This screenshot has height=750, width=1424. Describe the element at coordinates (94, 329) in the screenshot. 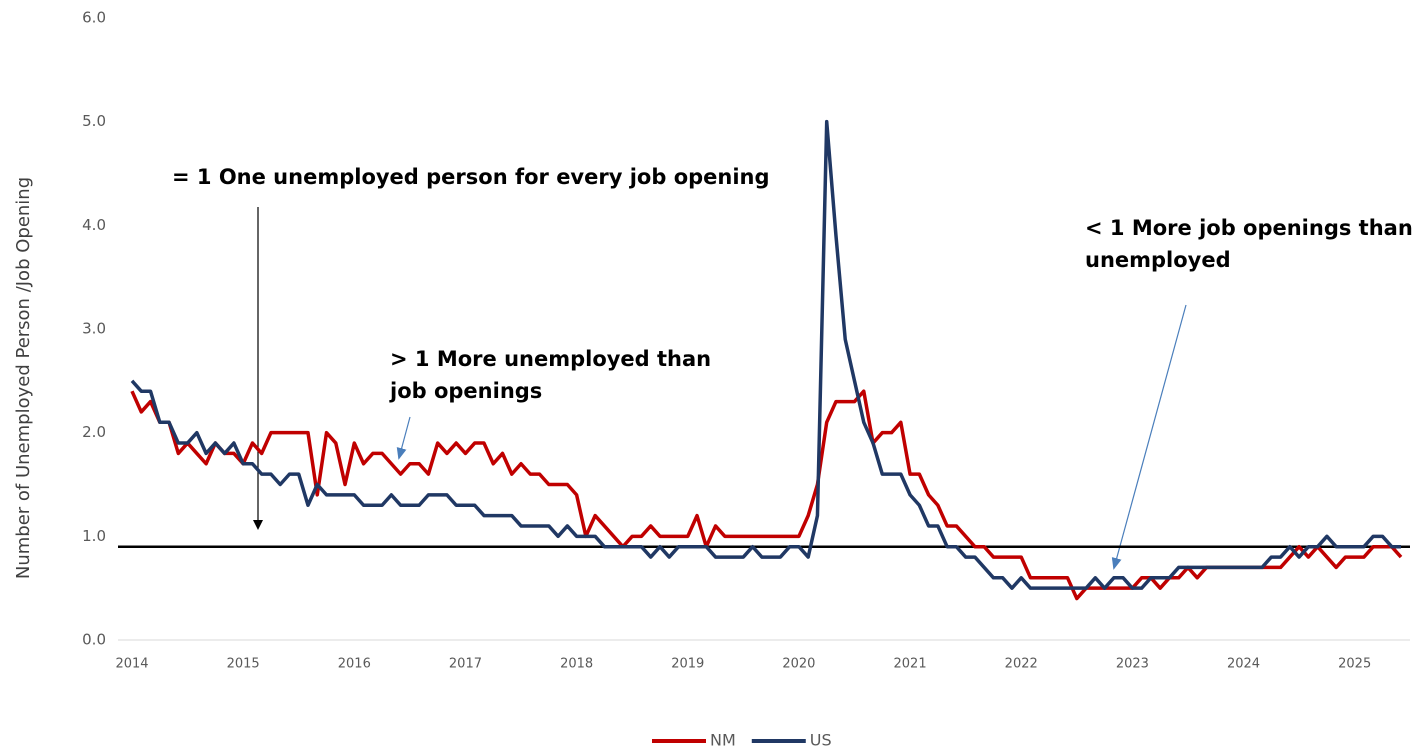

I see `y-tick-label: 3.0` at that location.